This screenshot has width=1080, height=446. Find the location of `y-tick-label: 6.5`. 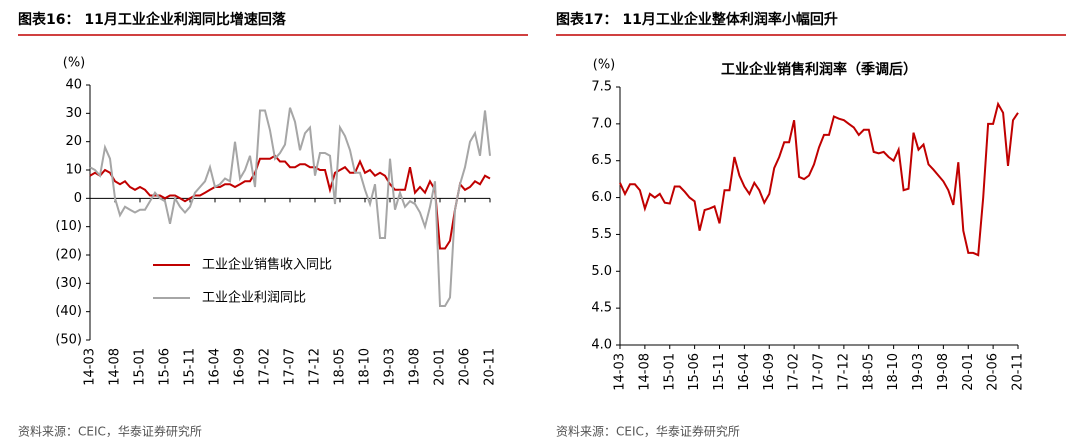

y-tick-label: 6.5 is located at coordinates (601, 160).